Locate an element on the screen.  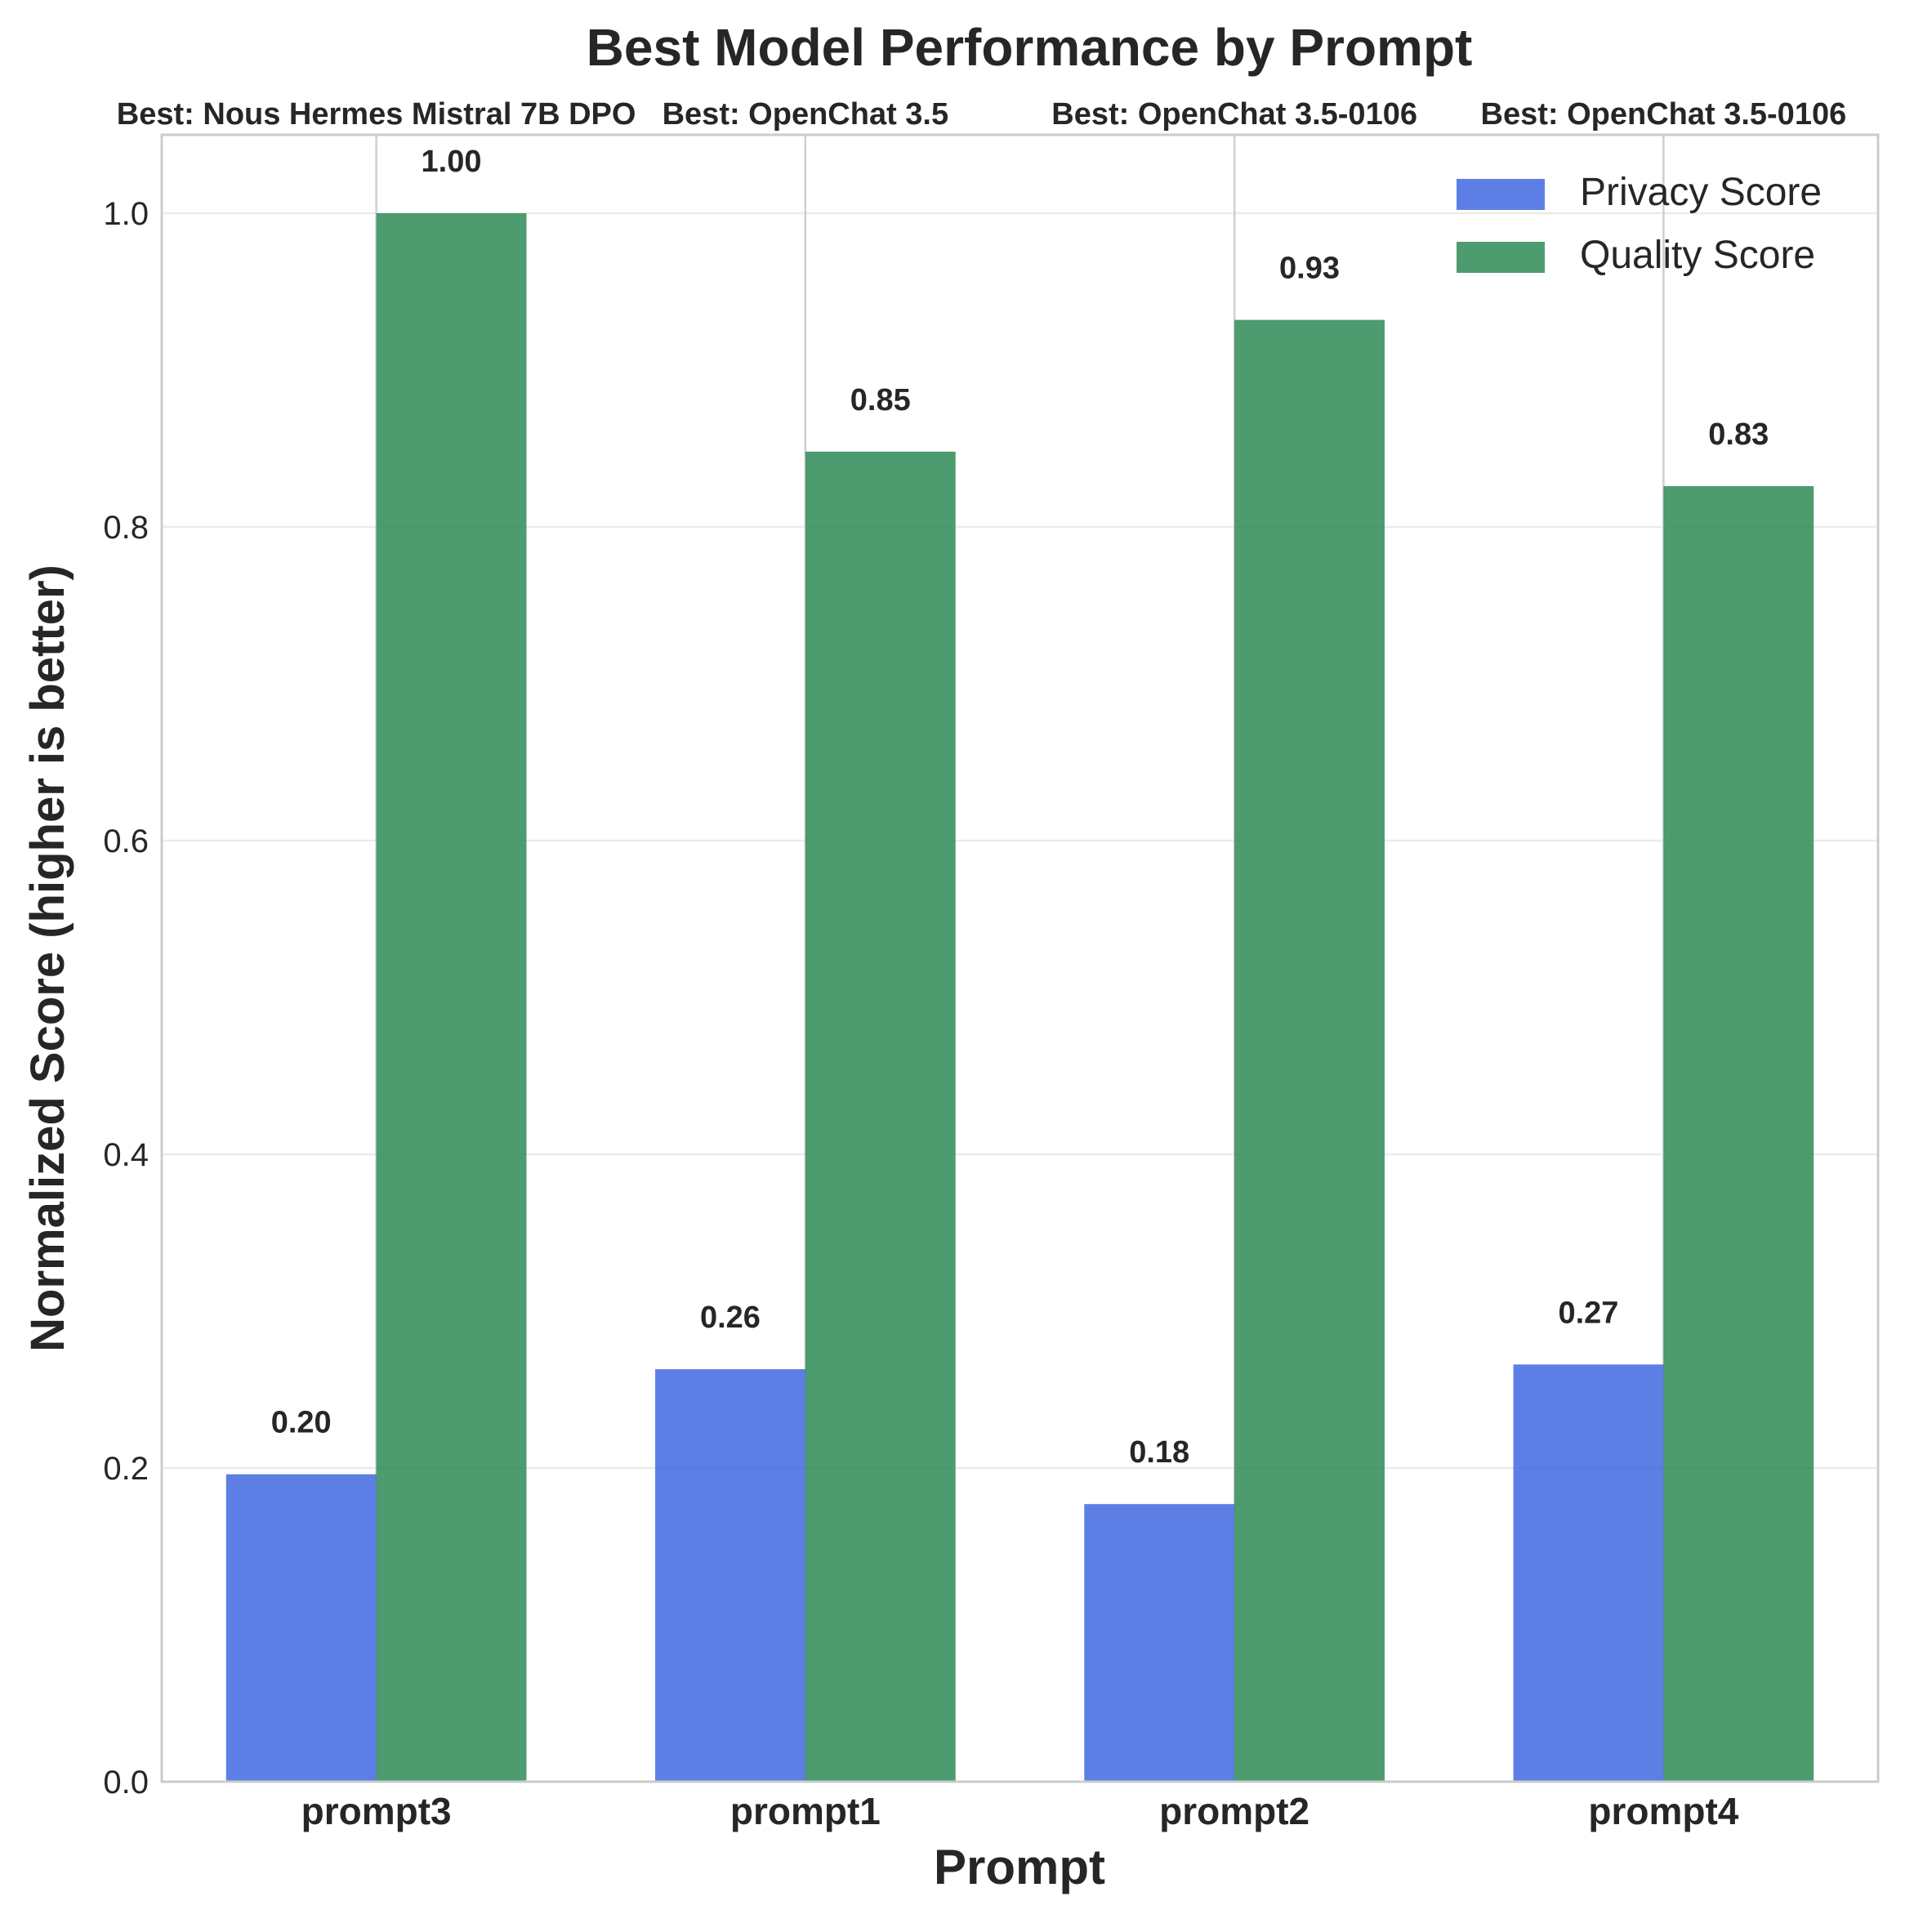
legend-label: Privacy Score is located at coordinates (1701, 192).